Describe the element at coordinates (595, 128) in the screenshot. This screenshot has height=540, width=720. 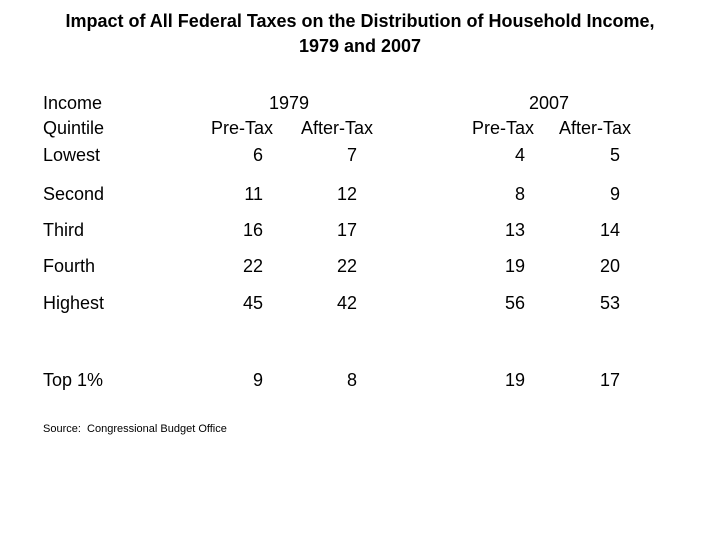
I see `col-header-2007-aftertax: After-Tax` at that location.